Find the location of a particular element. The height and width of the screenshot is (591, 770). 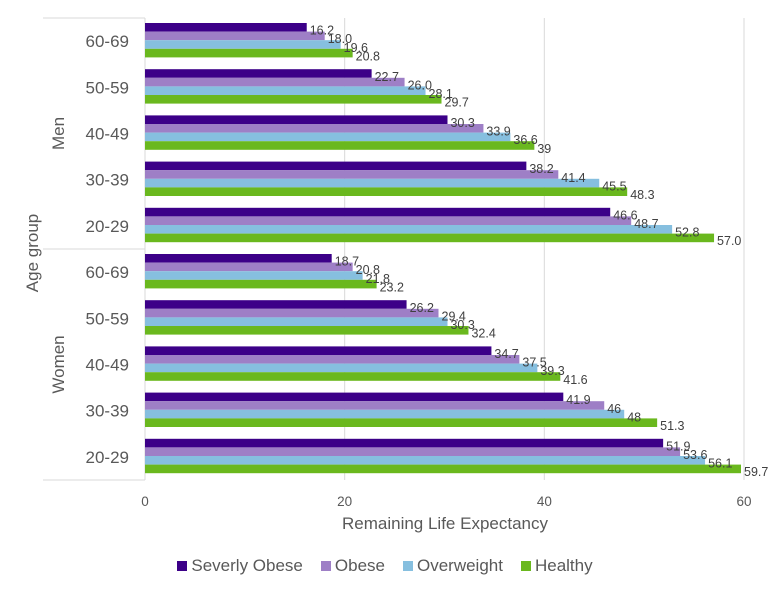

legend-label: Overweight is located at coordinates (459, 565).